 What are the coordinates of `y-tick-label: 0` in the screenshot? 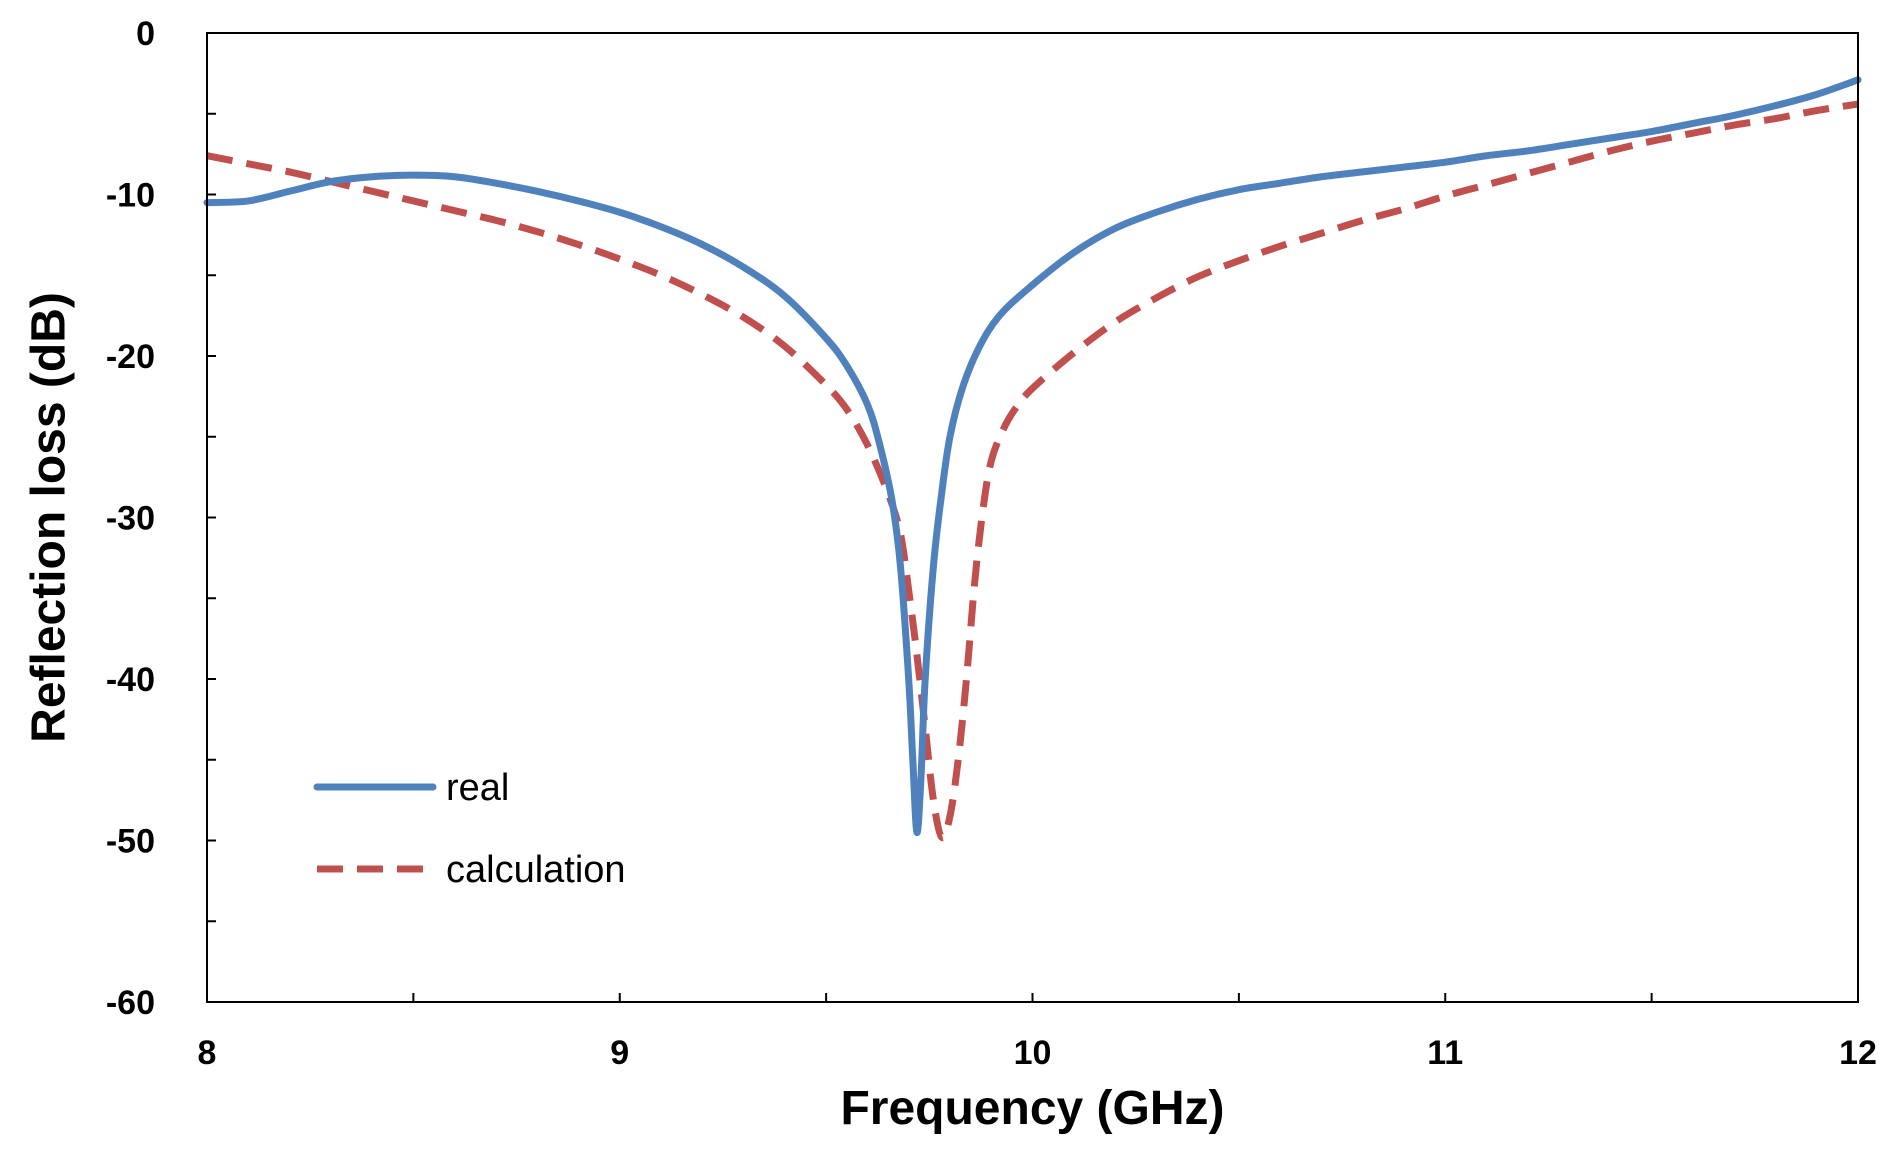 It's located at (145, 34).